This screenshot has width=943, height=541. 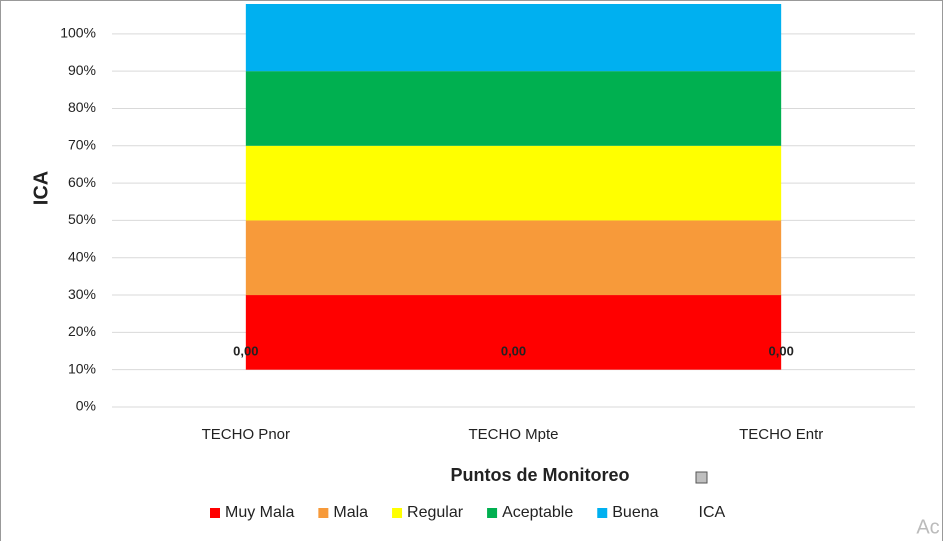 What do you see at coordinates (82, 256) in the screenshot?
I see `y-tick-label: 40%` at bounding box center [82, 256].